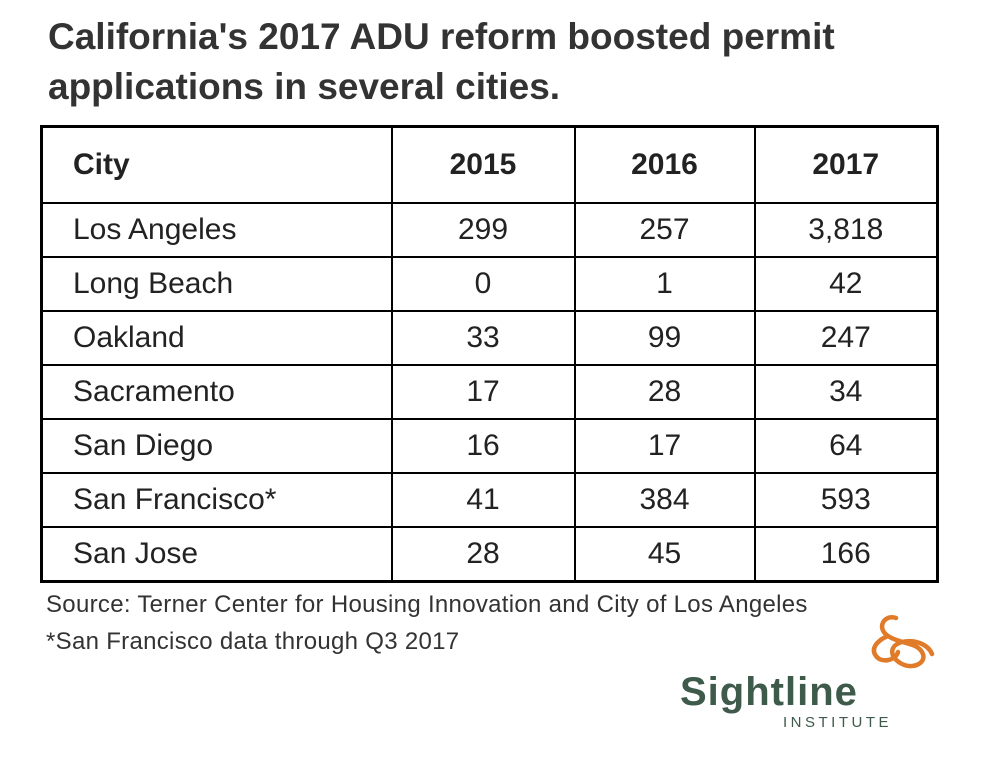 The width and height of the screenshot is (996, 772). Describe the element at coordinates (837, 722) in the screenshot. I see `logo-subtitle: INSTITUTE` at that location.